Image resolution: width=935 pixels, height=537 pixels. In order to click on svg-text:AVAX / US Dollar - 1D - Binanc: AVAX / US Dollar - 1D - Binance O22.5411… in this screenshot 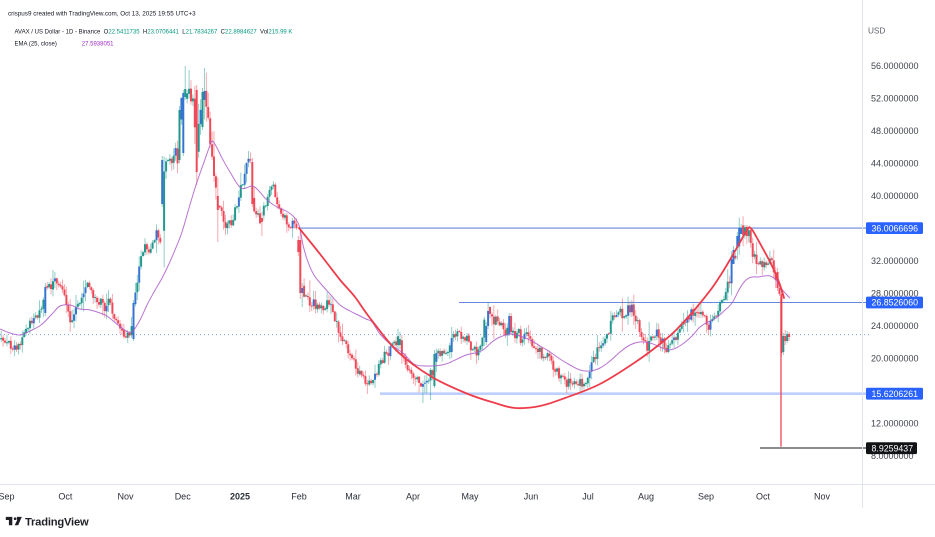, I will do `click(154, 33)`.